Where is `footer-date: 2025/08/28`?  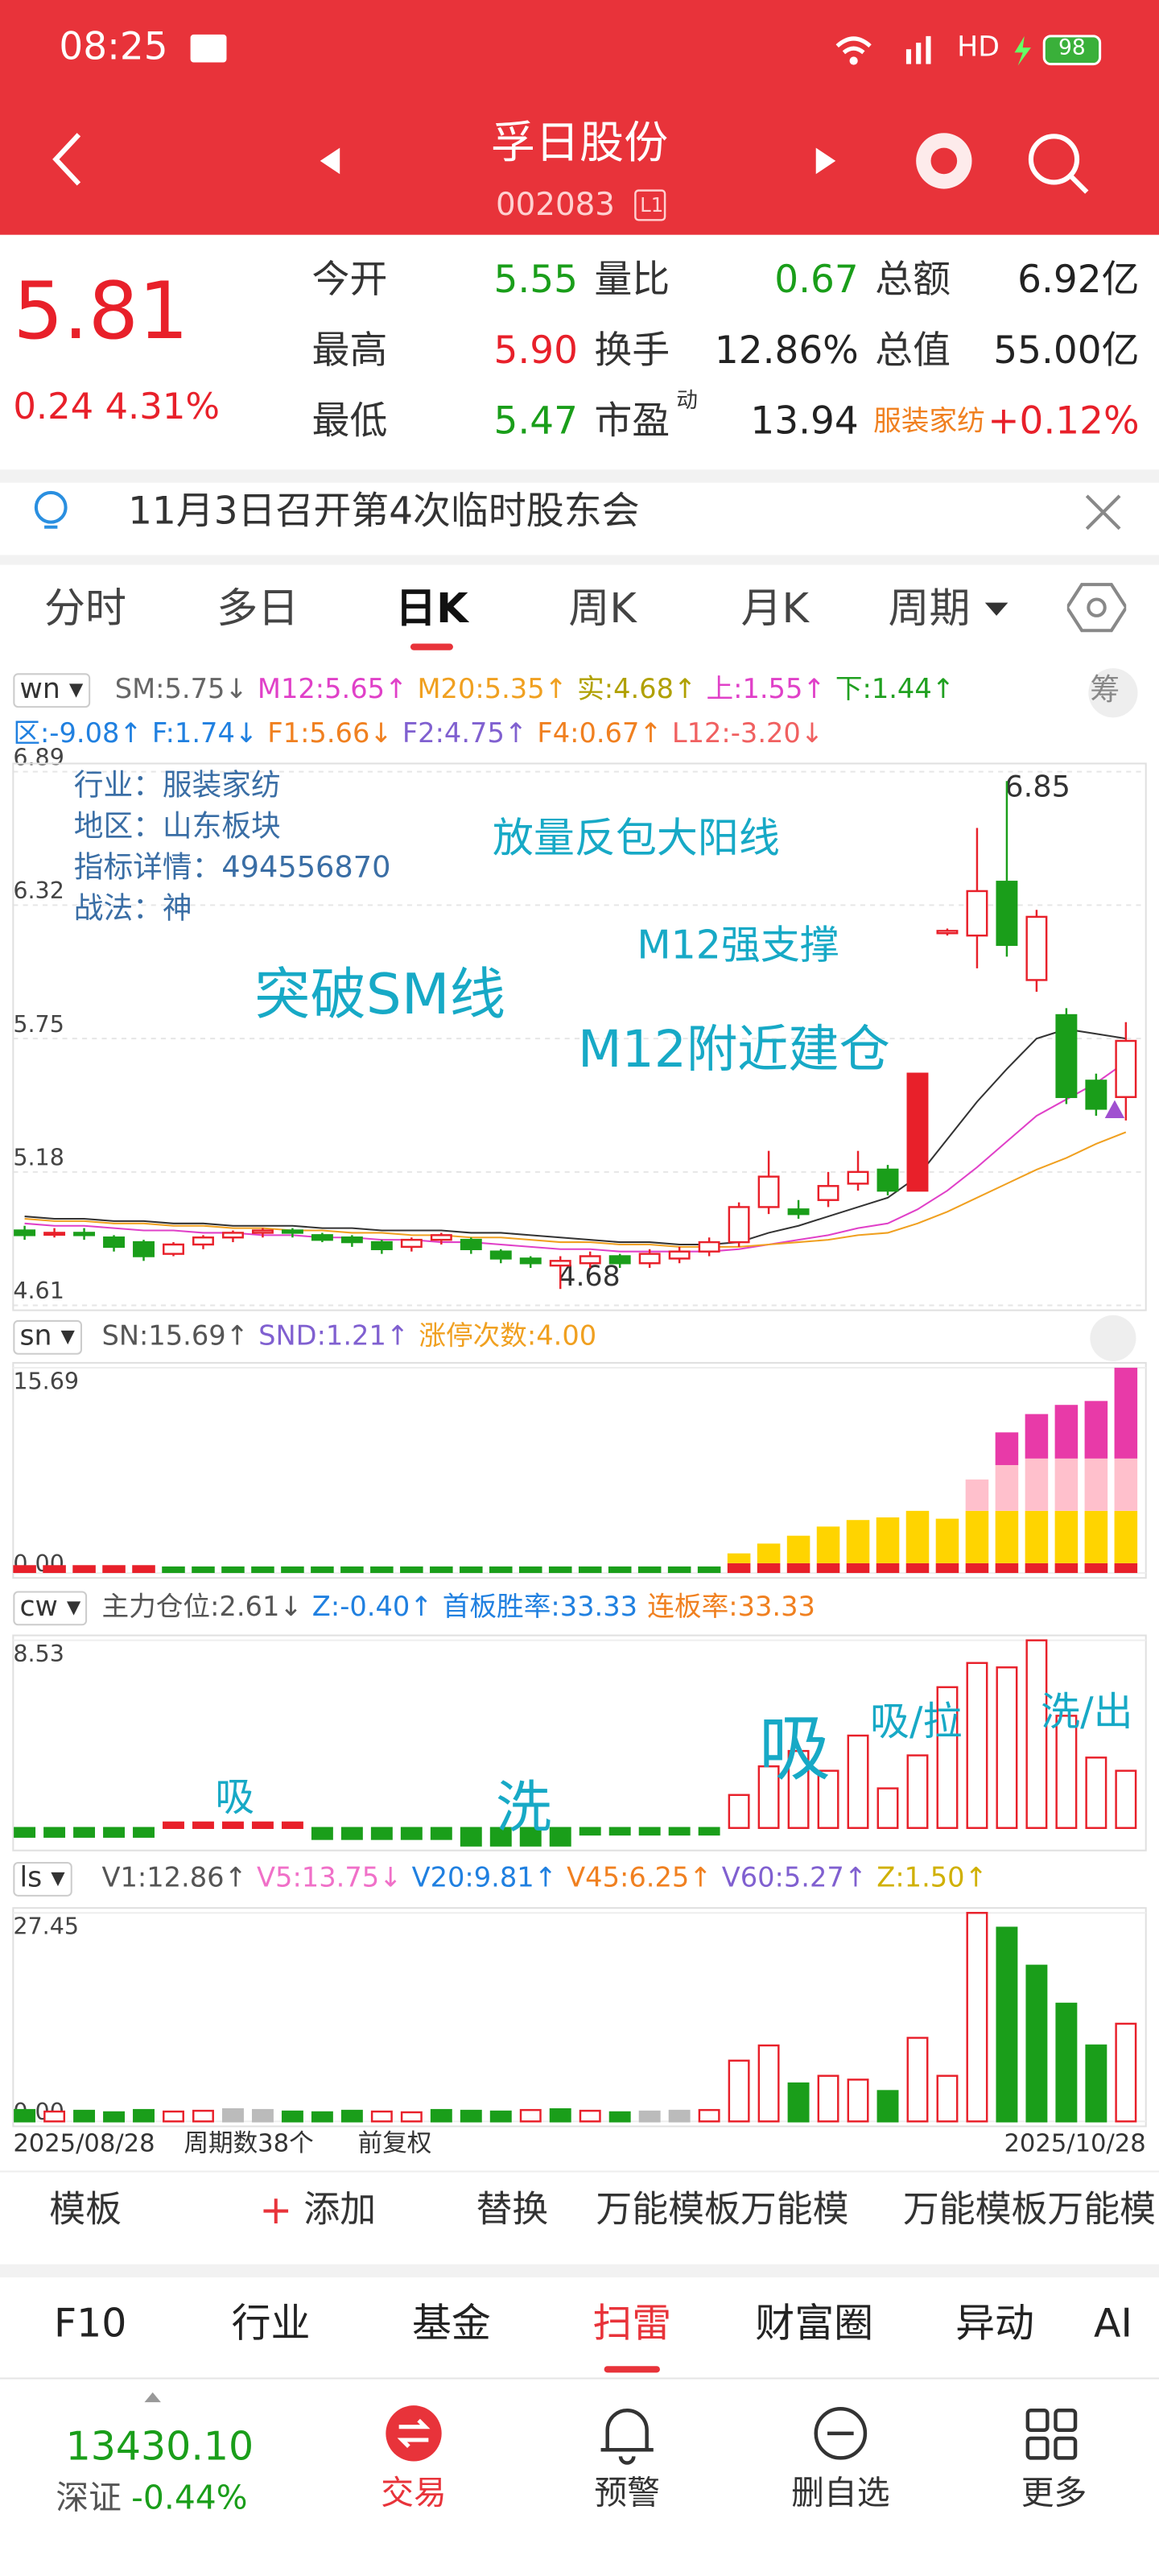
footer-date: 2025/08/28 is located at coordinates (84, 2143).